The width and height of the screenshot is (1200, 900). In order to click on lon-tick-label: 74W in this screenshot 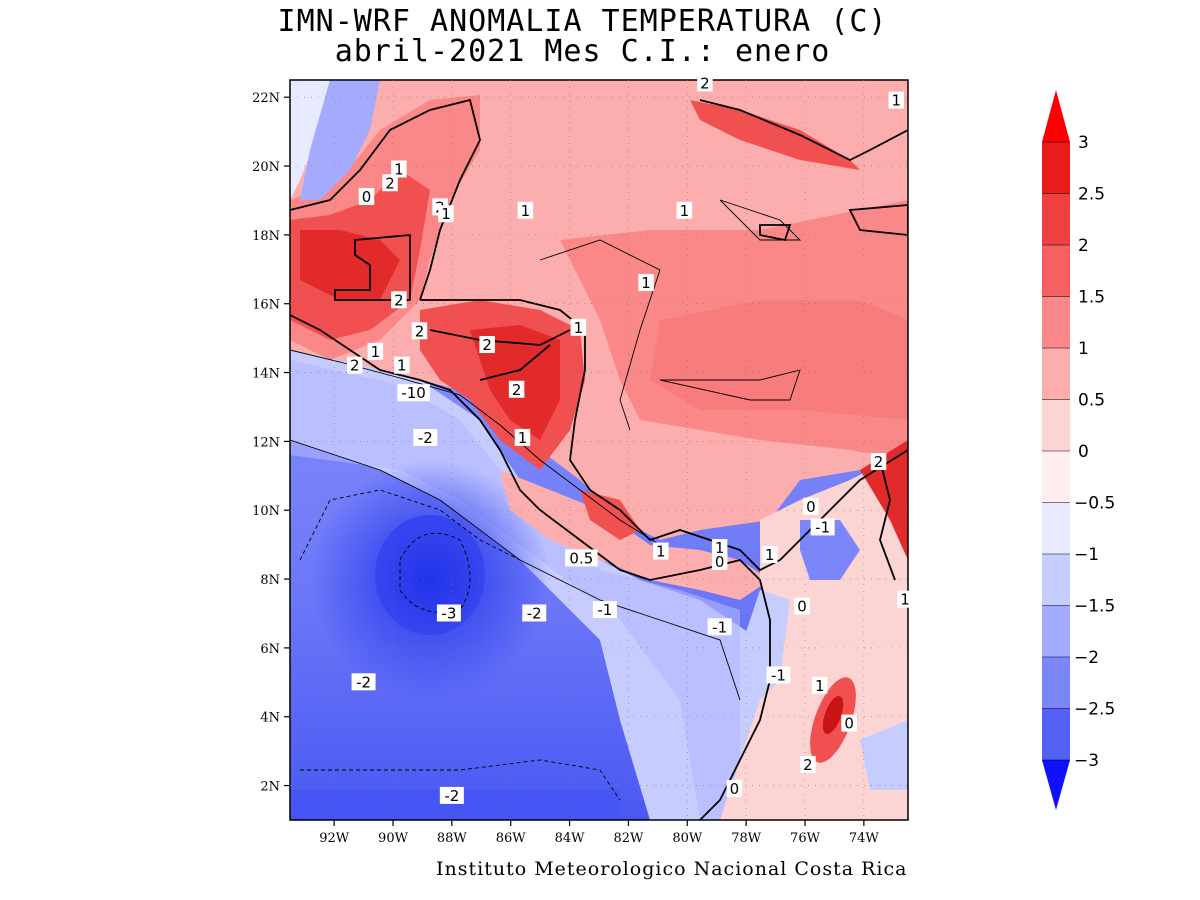, I will do `click(864, 838)`.